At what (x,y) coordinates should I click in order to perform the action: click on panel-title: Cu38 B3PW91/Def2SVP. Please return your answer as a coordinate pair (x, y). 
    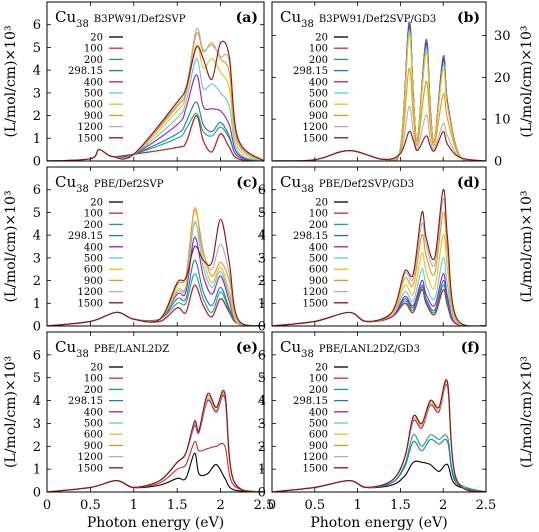
    Looking at the image, I should click on (120, 19).